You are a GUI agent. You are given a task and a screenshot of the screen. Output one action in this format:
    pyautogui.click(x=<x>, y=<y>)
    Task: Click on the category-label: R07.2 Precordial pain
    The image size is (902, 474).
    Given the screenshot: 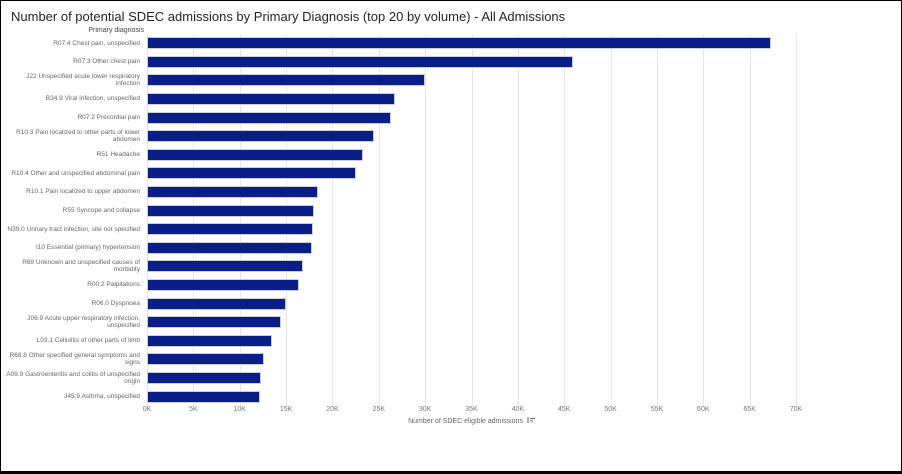 What is the action you would take?
    pyautogui.click(x=108, y=117)
    